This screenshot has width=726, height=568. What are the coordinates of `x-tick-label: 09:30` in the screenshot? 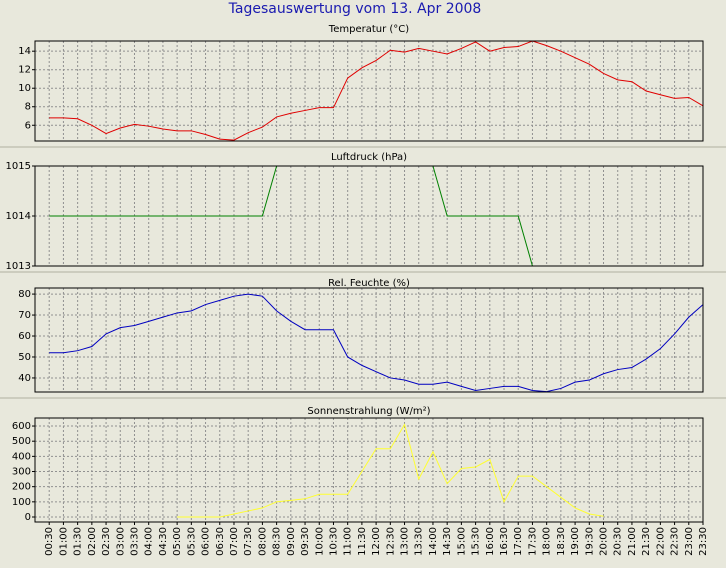 It's located at (305, 541).